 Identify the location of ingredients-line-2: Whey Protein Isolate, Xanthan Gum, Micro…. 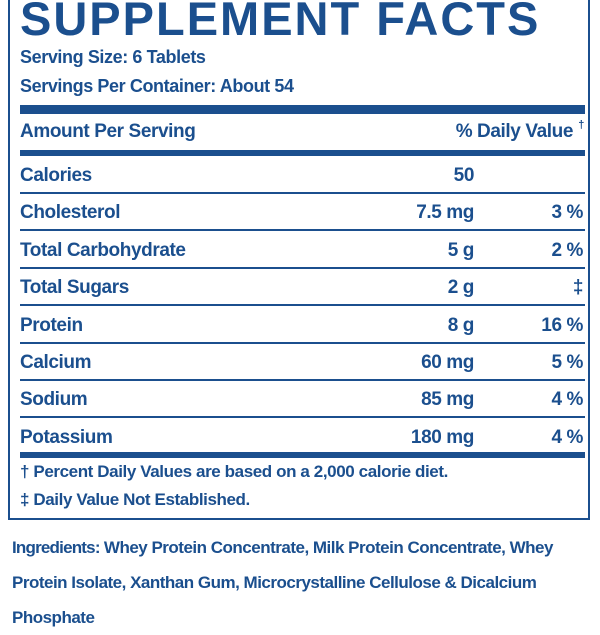
(282, 565).